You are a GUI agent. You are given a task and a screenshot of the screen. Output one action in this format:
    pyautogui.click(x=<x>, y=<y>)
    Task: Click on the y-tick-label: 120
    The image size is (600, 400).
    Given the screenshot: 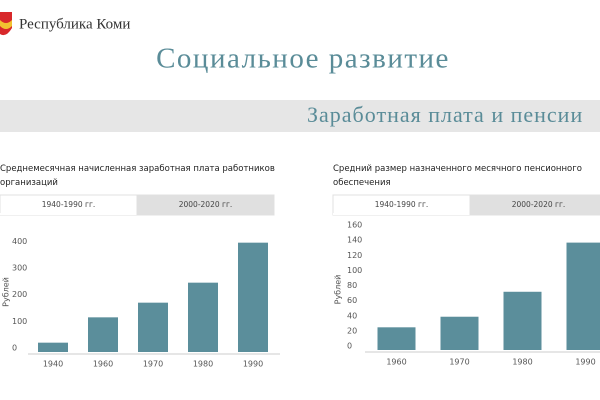 What is the action you would take?
    pyautogui.click(x=354, y=255)
    